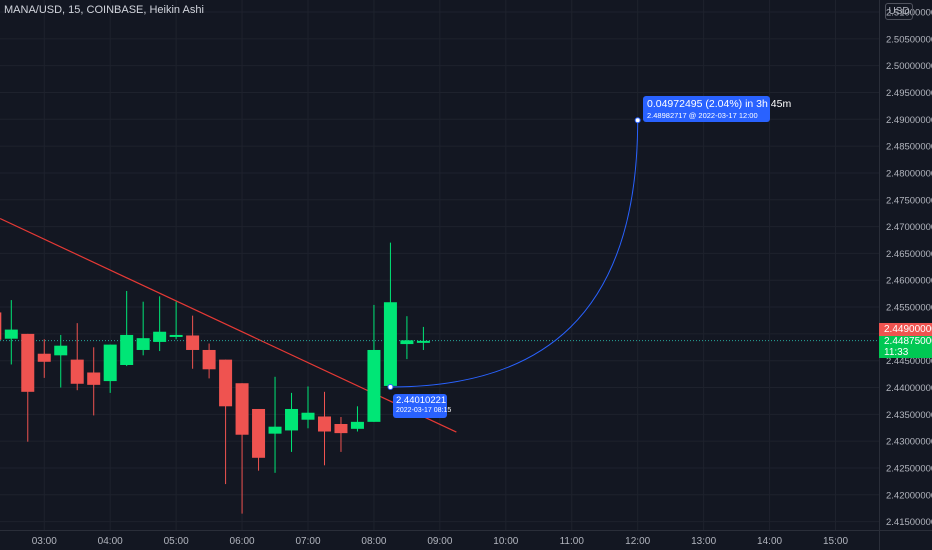  I want to click on x-tick-label: 04:00, so click(110, 541).